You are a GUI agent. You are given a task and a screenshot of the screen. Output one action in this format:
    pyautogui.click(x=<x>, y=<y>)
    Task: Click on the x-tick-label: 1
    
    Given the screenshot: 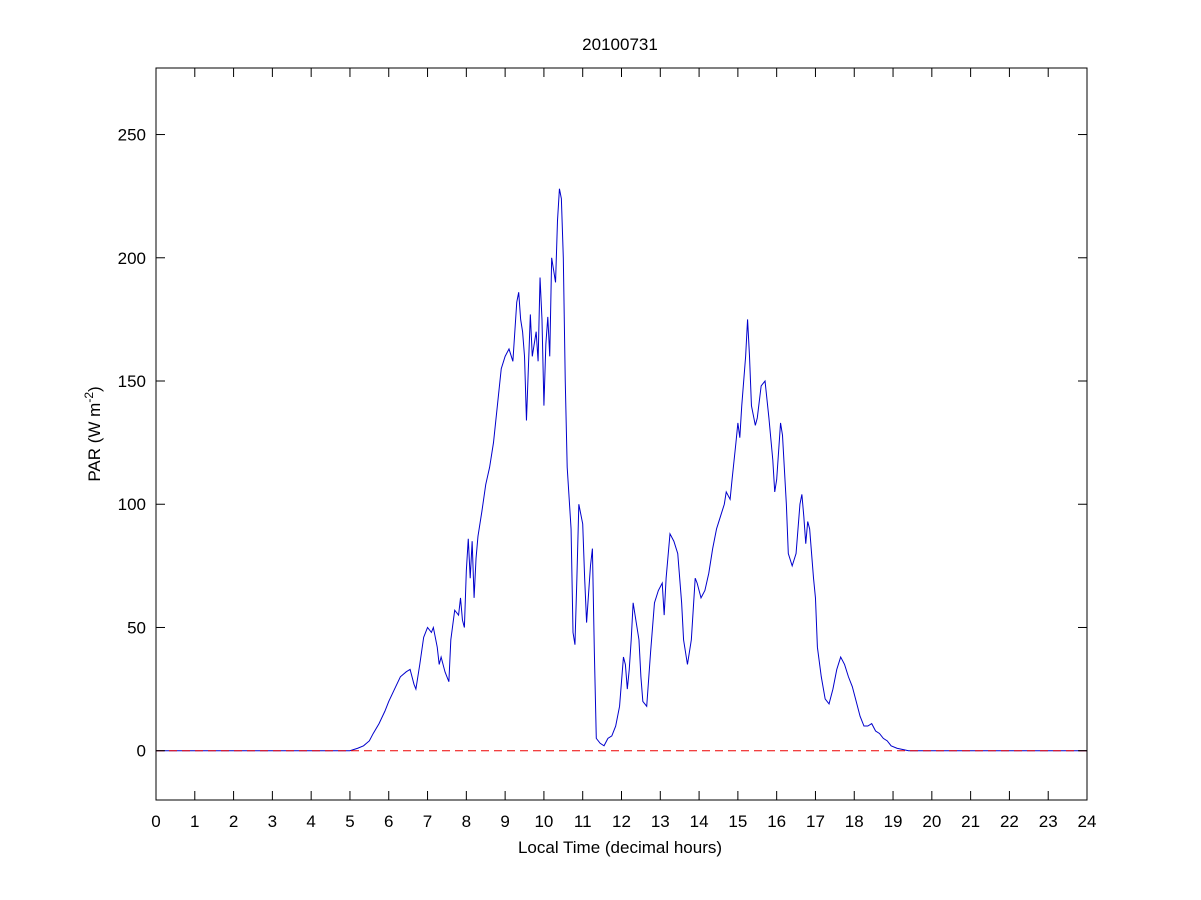 What is the action you would take?
    pyautogui.click(x=194, y=821)
    